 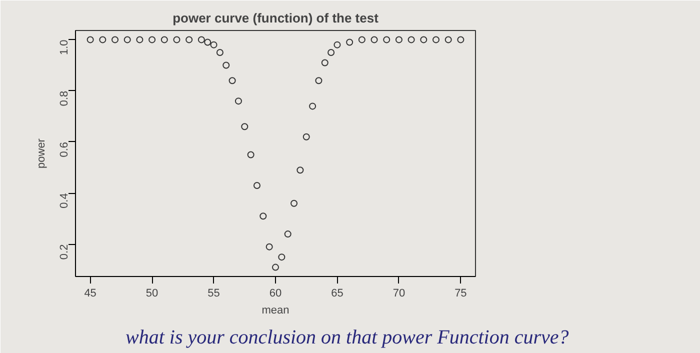 What do you see at coordinates (337, 294) in the screenshot?
I see `x-tick-label: 65` at bounding box center [337, 294].